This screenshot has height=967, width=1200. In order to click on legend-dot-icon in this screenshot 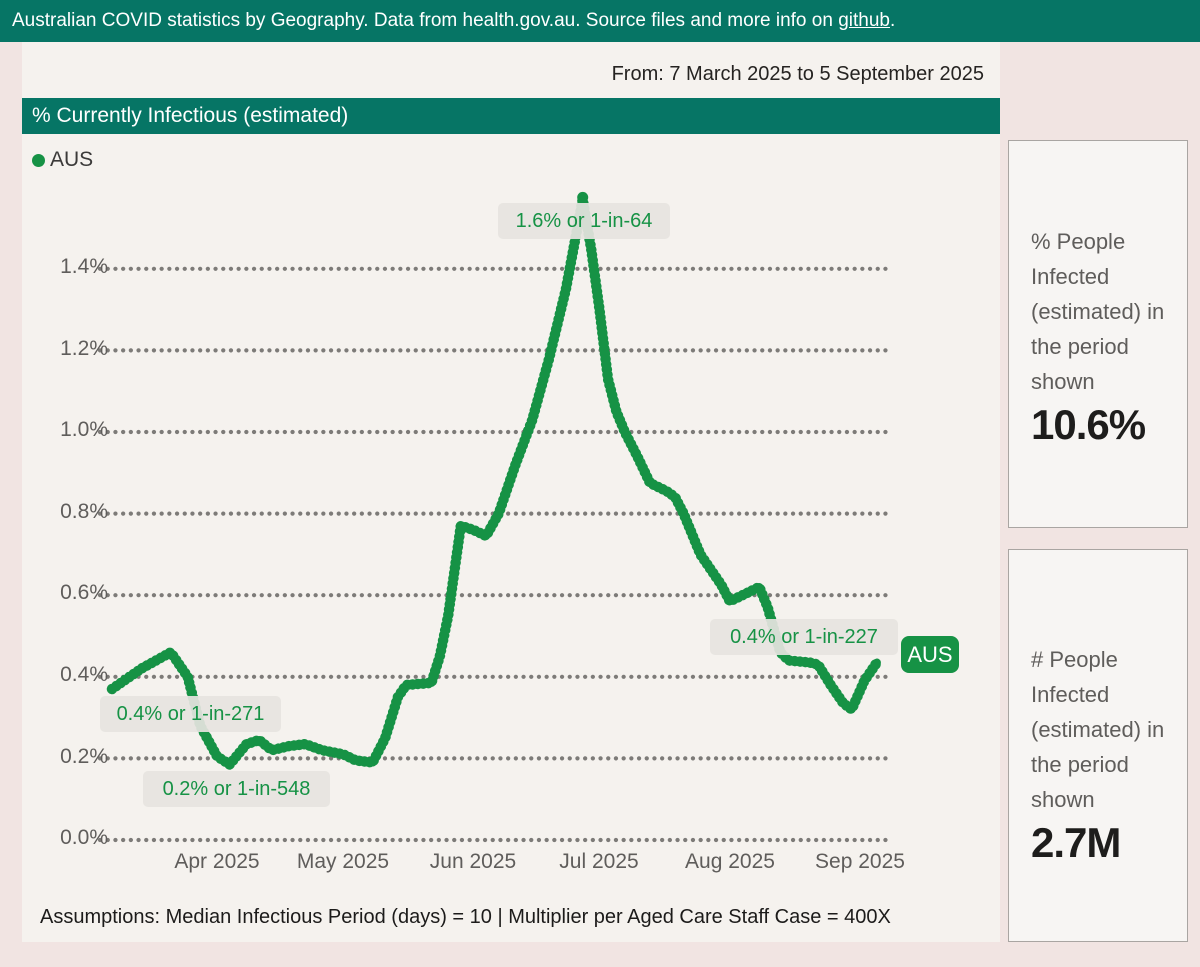, I will do `click(38, 160)`.